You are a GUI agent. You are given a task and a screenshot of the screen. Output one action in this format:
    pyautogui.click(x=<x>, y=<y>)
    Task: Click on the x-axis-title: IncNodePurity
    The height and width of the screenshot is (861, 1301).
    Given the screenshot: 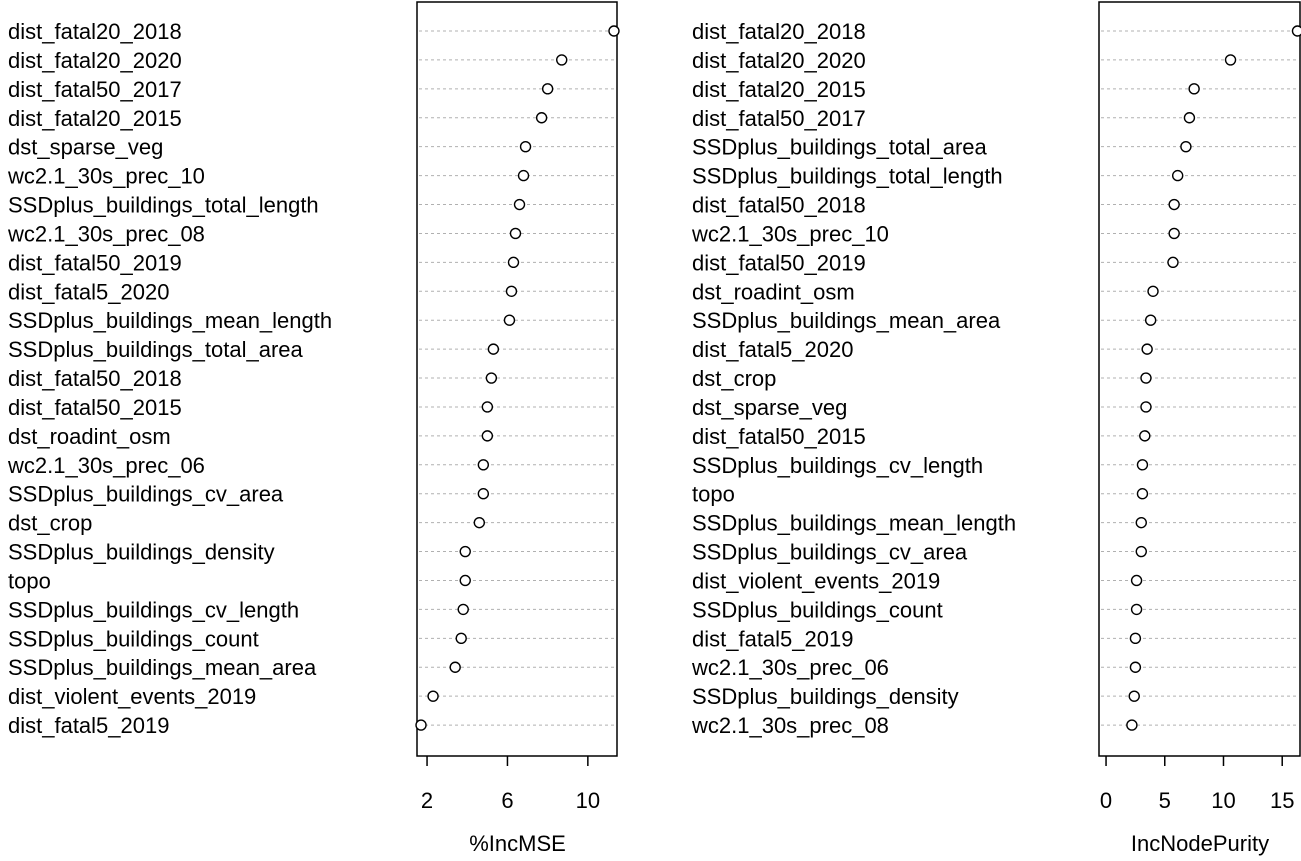 What is the action you would take?
    pyautogui.click(x=1200, y=843)
    